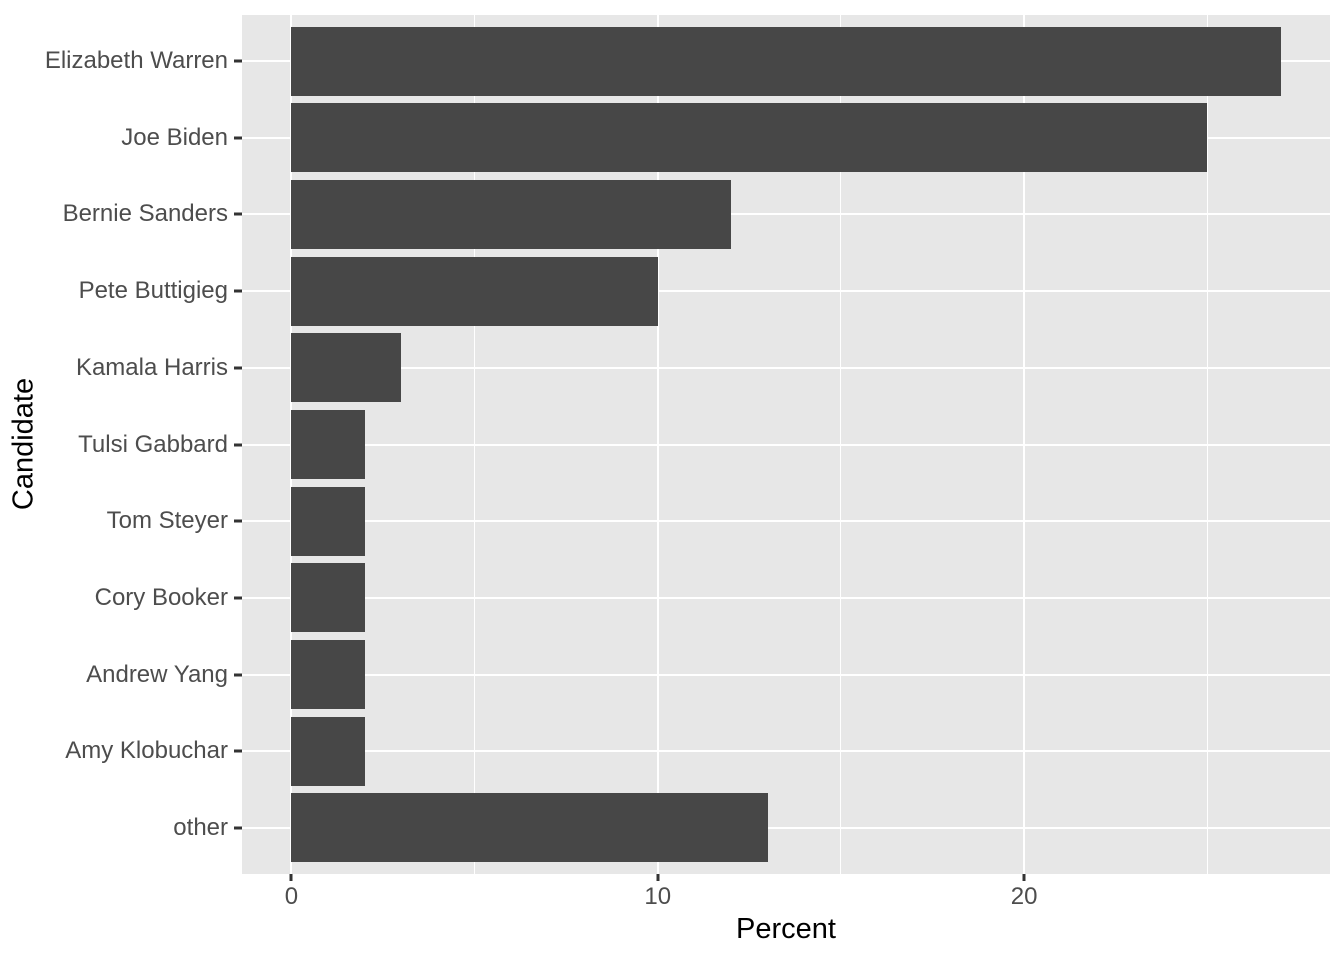 Image resolution: width=1344 pixels, height=960 pixels. I want to click on y-tick-label-pete-buttigieg: Pete Buttigieg, so click(153, 291).